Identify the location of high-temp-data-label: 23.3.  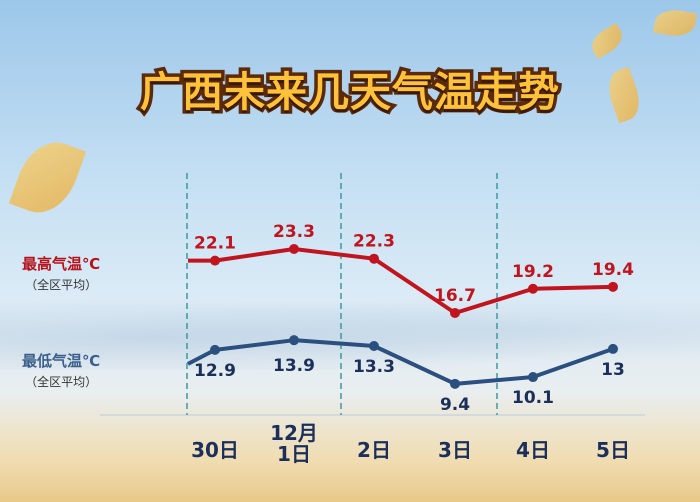
(294, 232).